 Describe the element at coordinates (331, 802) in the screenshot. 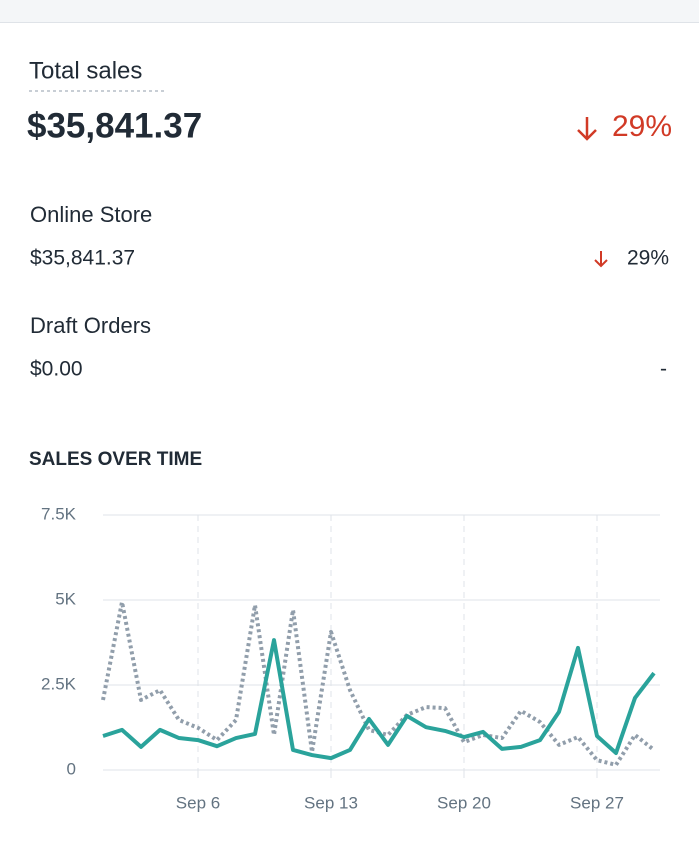

I see `x-tick-label: Sep 13` at that location.